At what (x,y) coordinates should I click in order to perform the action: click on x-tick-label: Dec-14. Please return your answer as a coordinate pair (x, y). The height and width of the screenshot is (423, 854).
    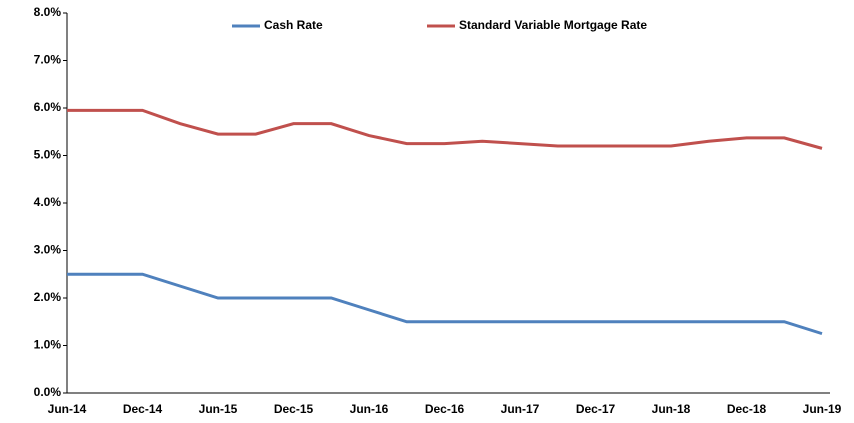
    Looking at the image, I should click on (143, 409).